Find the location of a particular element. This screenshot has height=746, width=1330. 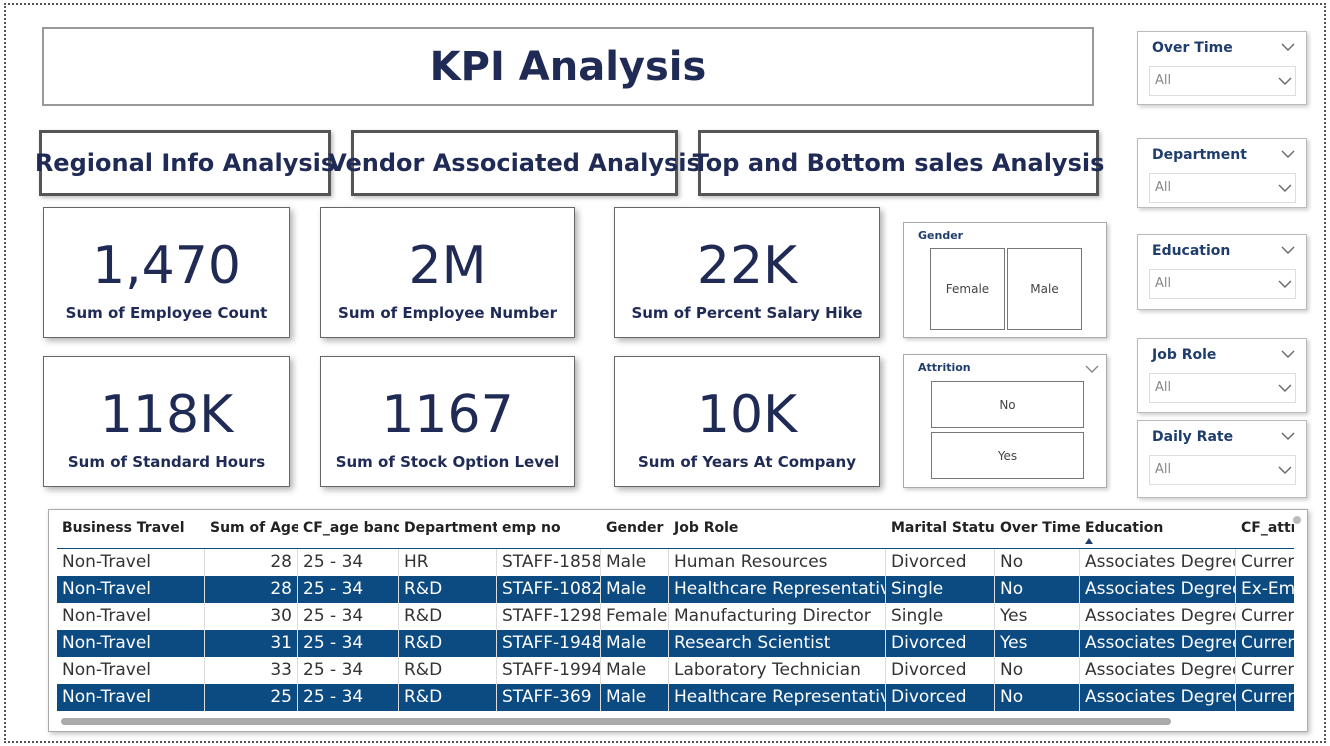

table-cell: Manufacturing Director is located at coordinates (777, 616).